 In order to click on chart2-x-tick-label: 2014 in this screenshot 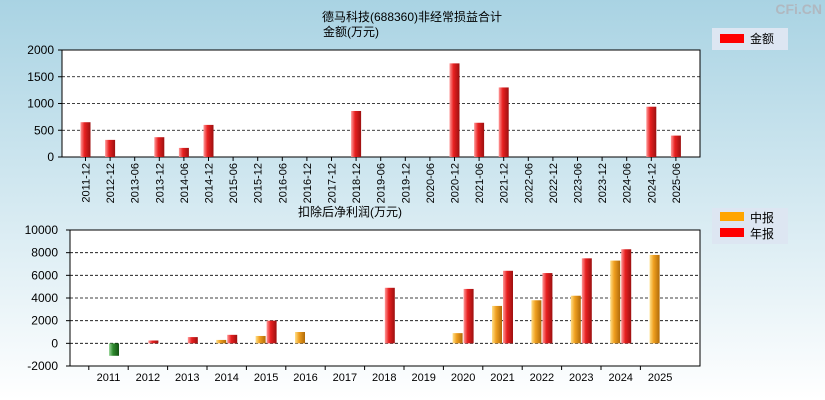, I will do `click(226, 378)`.